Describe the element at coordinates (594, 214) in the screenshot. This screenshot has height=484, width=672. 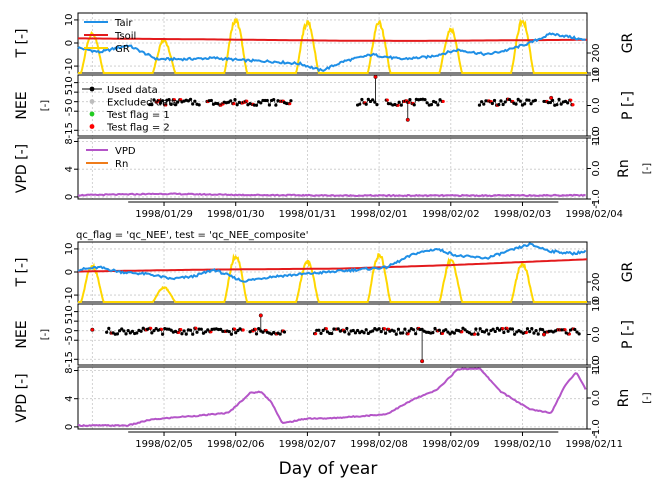
I see `x-tick-label: 1998/02/04` at that location.